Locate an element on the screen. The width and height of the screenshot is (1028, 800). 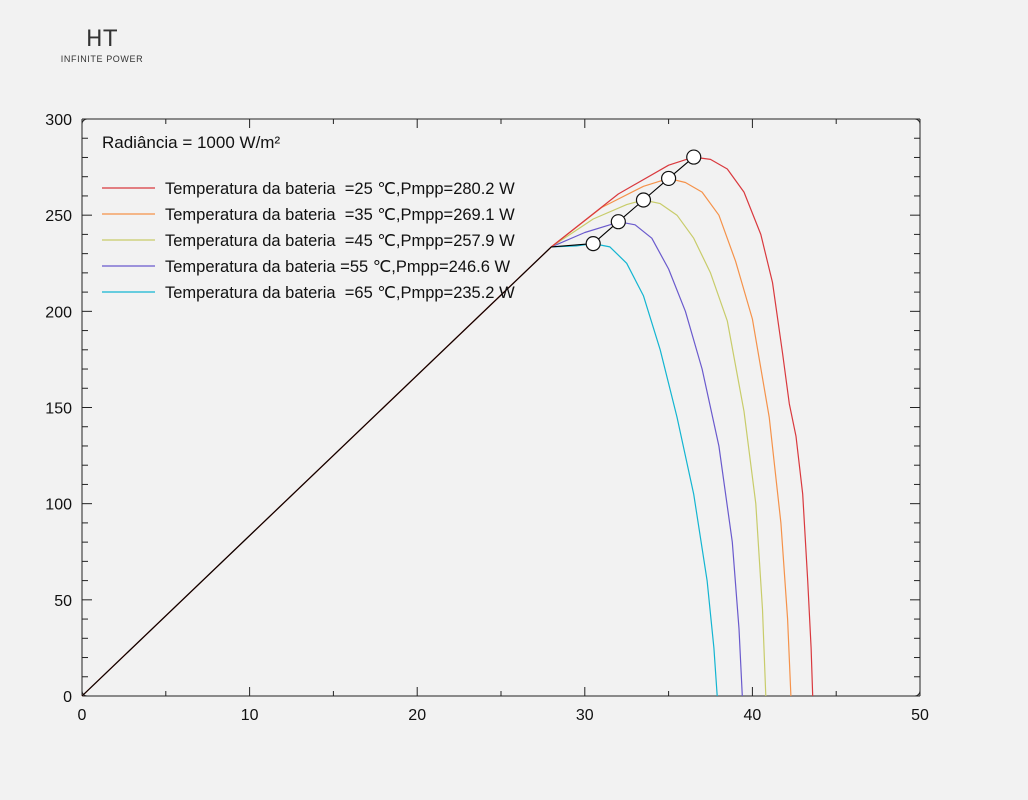
x-tick-label: 0 is located at coordinates (82, 715).